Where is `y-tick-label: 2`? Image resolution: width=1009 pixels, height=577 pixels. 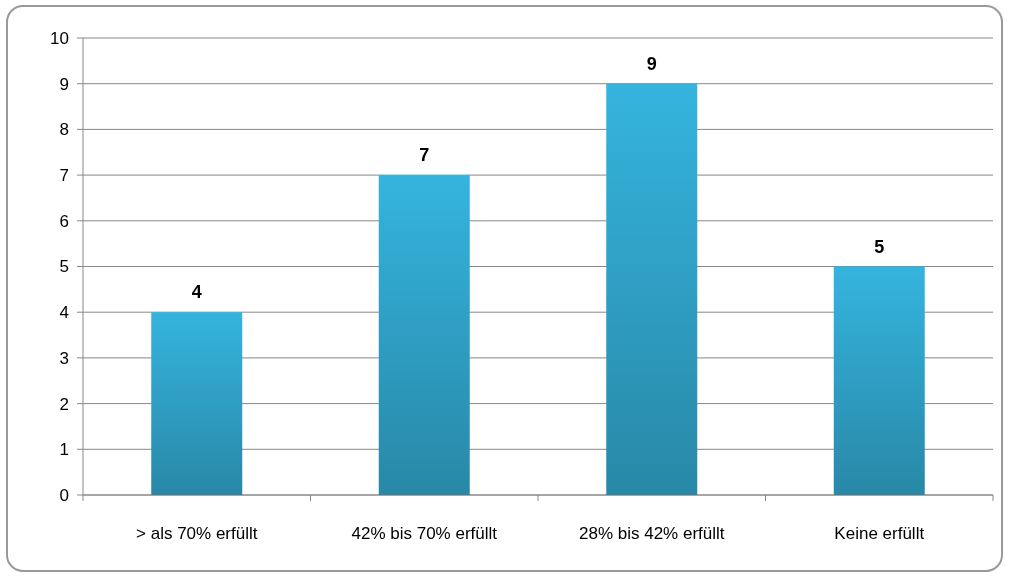 y-tick-label: 2 is located at coordinates (64, 404).